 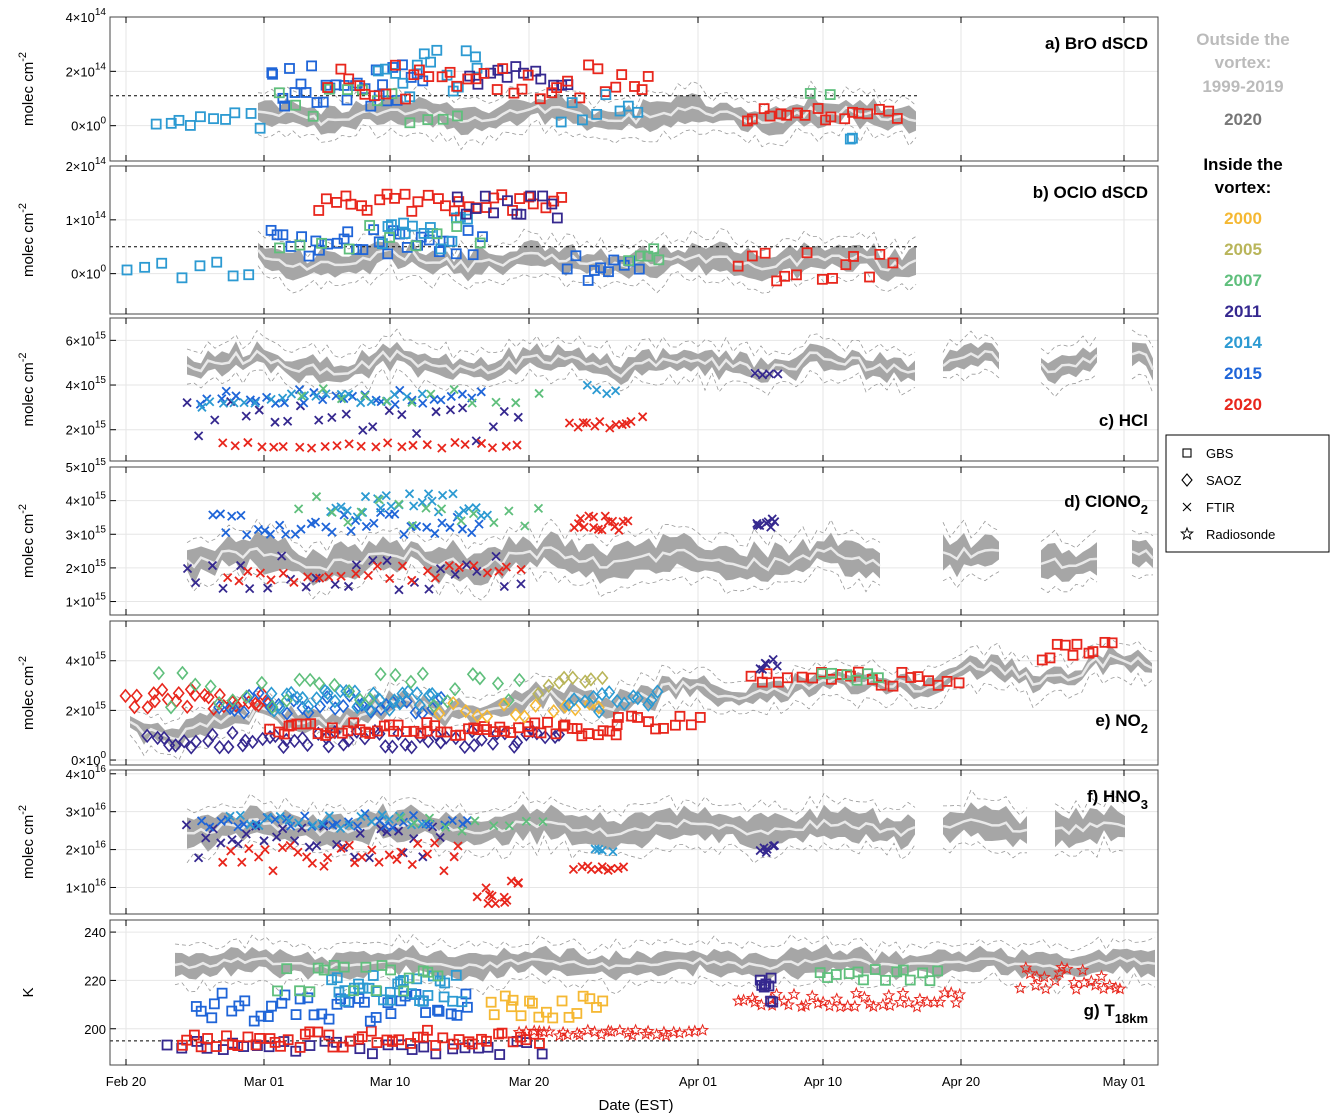 I want to click on panel-title: b) OClO dSCD, so click(x=1090, y=192).